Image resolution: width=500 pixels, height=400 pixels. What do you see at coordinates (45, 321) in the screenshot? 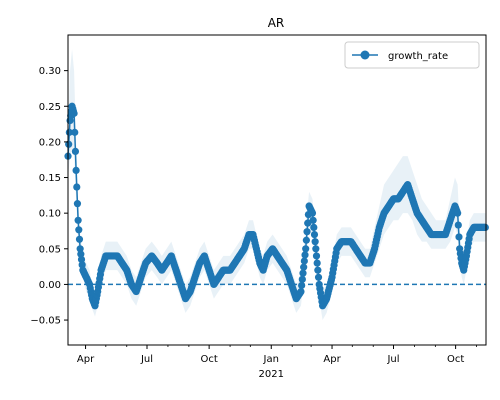
I see `y-tick-label: −0.05` at bounding box center [45, 321].